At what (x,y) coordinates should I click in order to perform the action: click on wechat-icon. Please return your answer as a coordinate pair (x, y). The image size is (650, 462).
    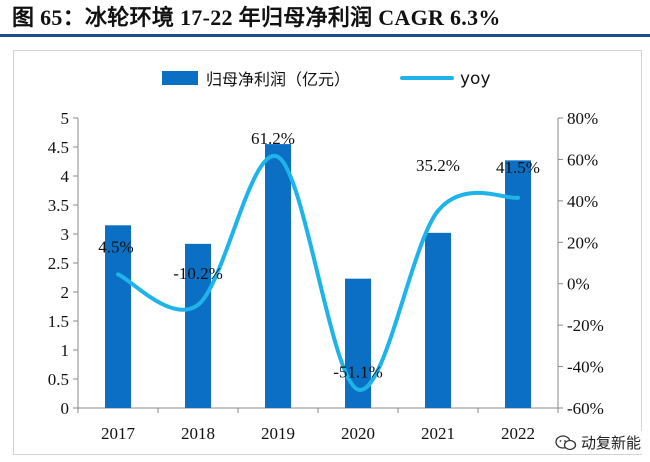
    Looking at the image, I should click on (566, 442).